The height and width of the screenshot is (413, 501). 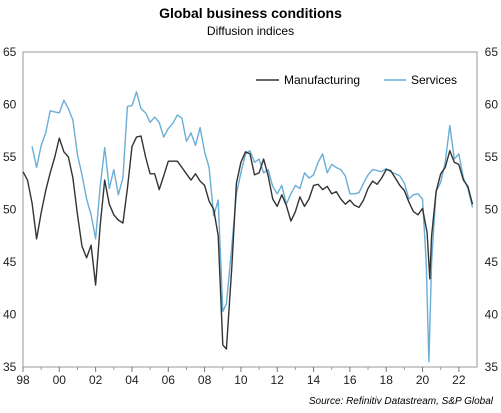 What do you see at coordinates (23, 380) in the screenshot?
I see `x-tick-label: 98` at bounding box center [23, 380].